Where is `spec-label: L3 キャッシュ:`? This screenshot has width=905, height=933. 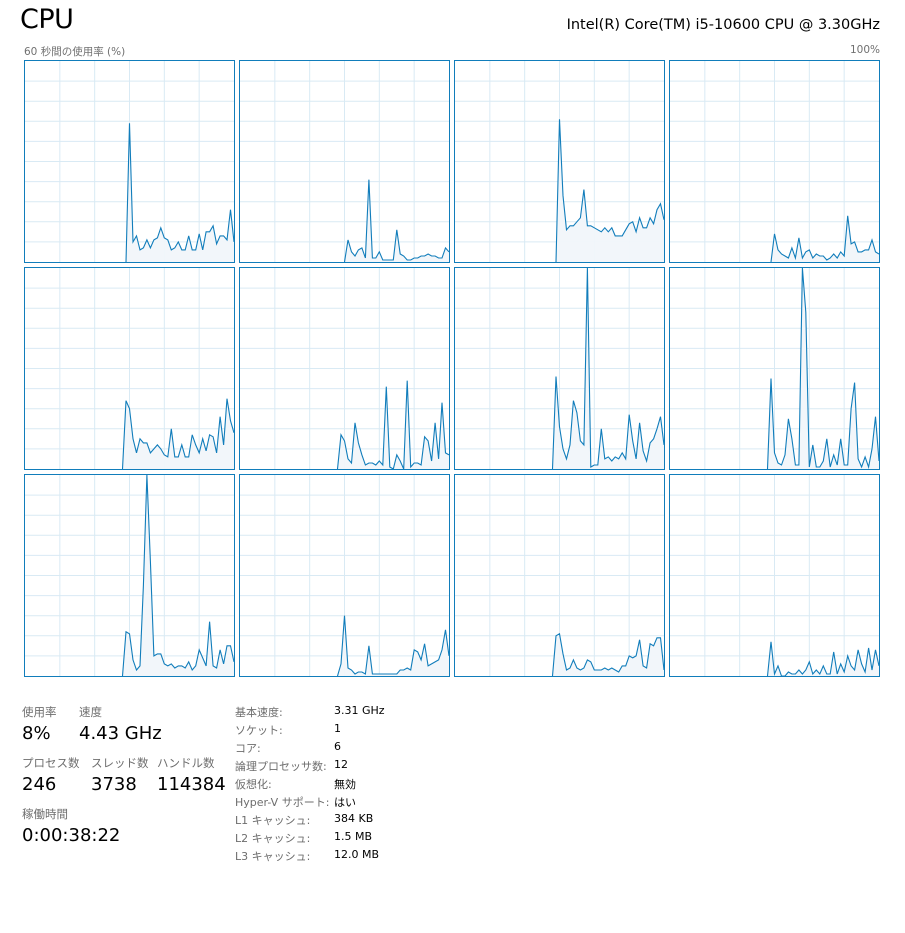
spec-label: L3 キャッシュ: is located at coordinates (273, 856).